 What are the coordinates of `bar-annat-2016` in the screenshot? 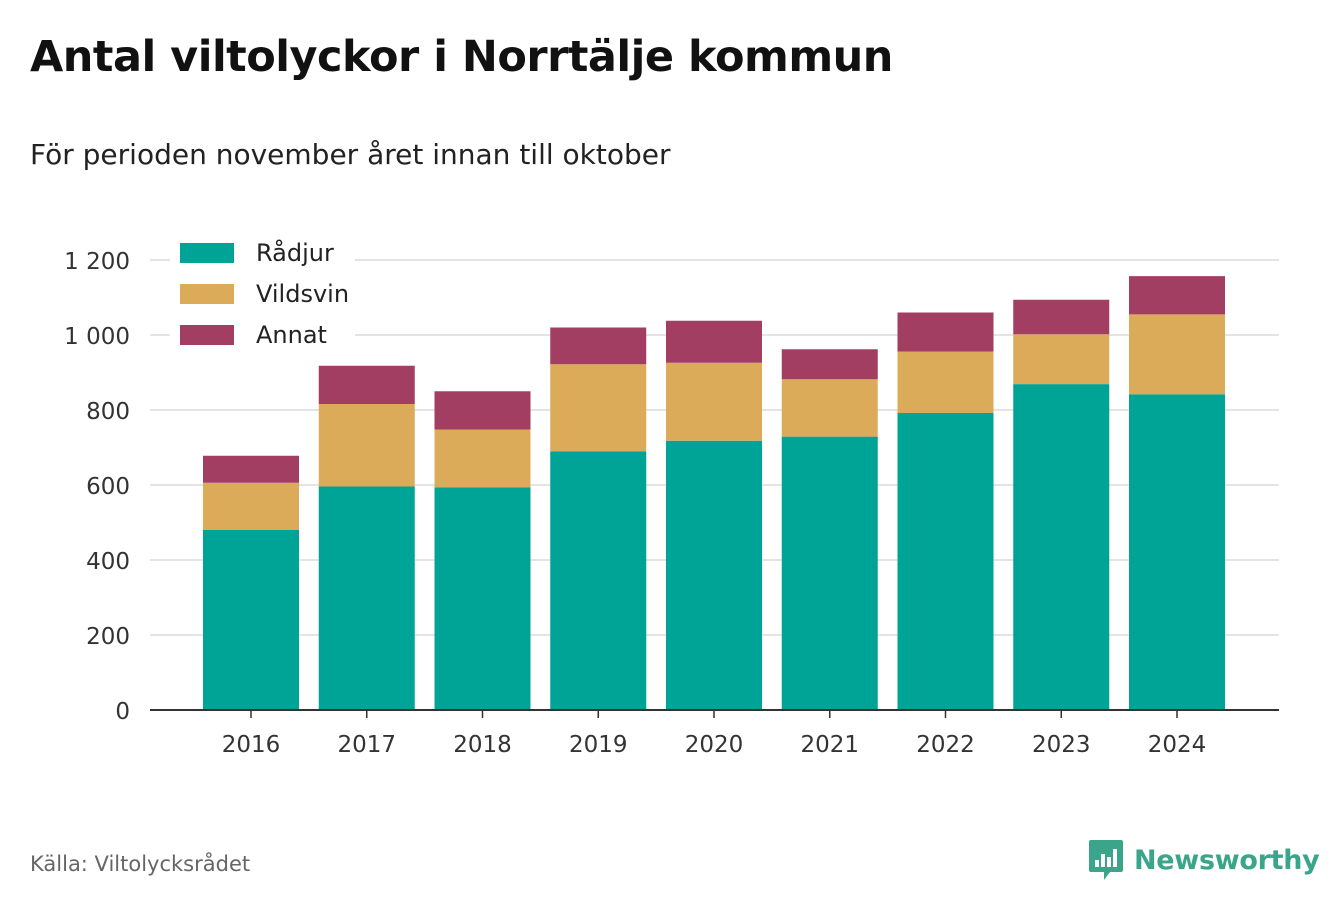 It's located at (251, 469).